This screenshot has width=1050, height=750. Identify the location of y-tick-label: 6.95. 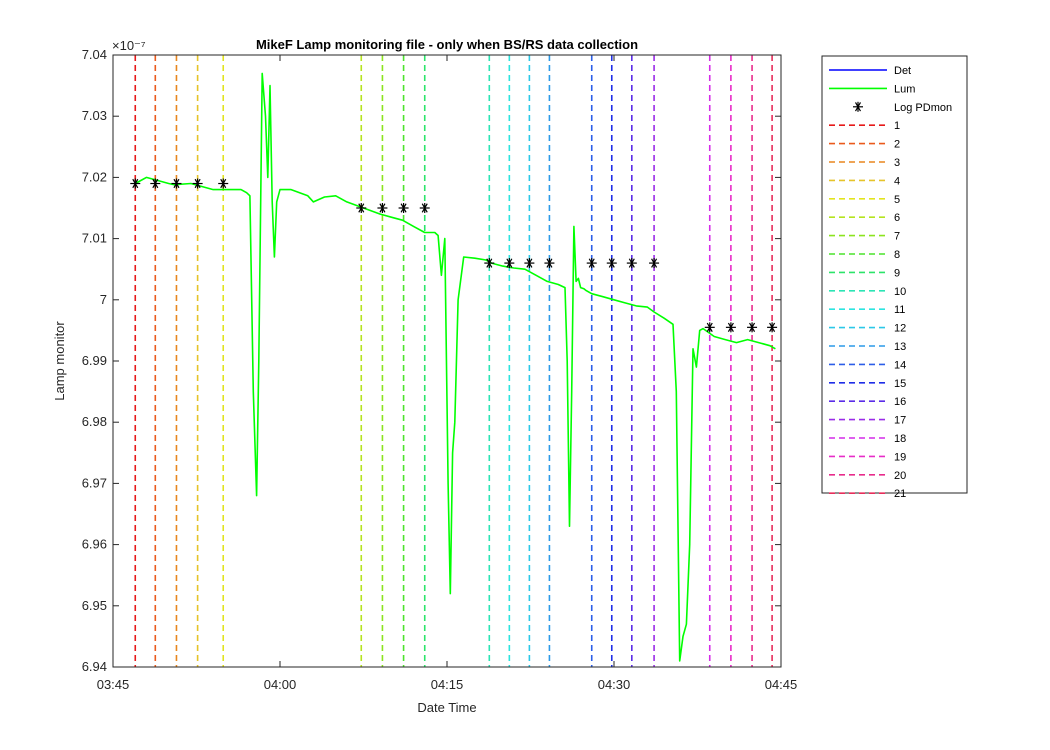
(94, 605).